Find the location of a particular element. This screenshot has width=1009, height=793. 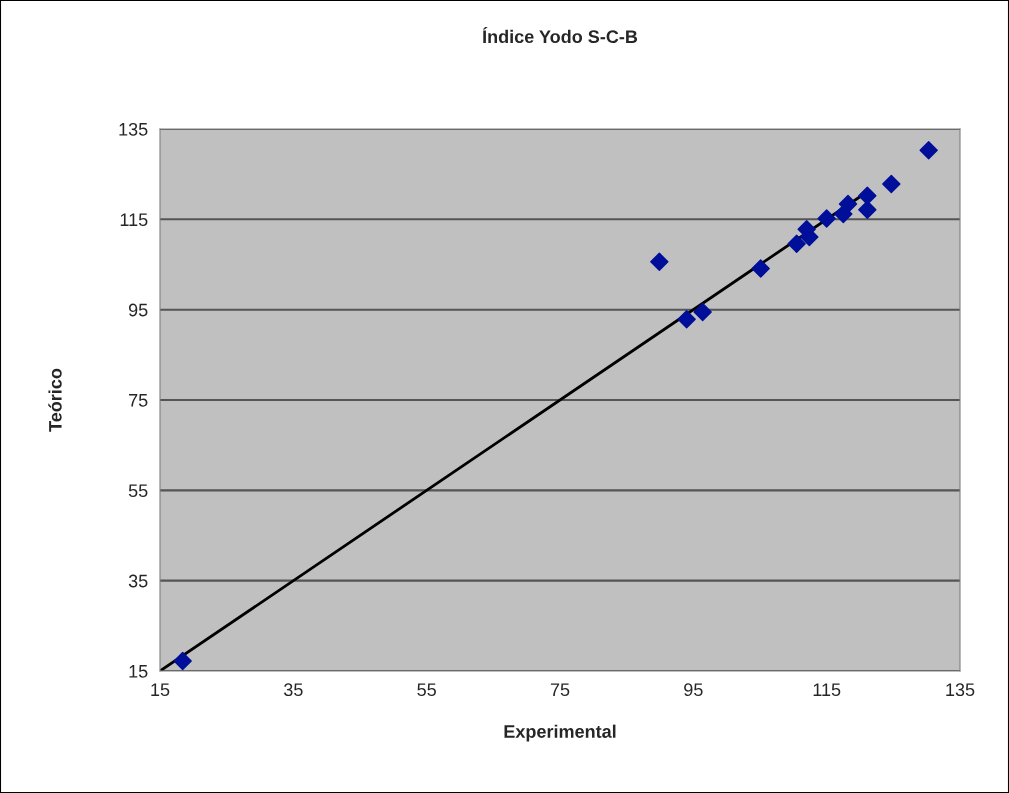

y-tick-label: 115 is located at coordinates (134, 220).